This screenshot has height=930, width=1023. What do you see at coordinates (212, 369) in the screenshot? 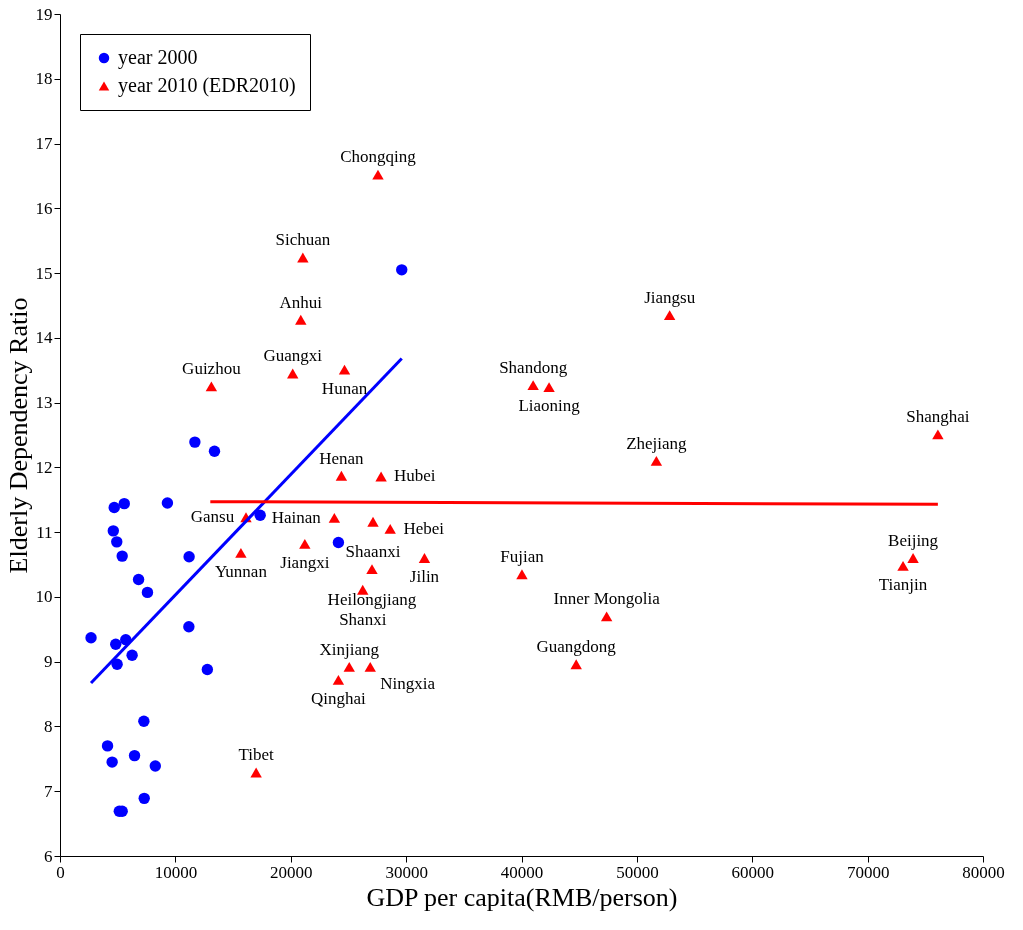
I see `annotation: Guizhou` at bounding box center [212, 369].